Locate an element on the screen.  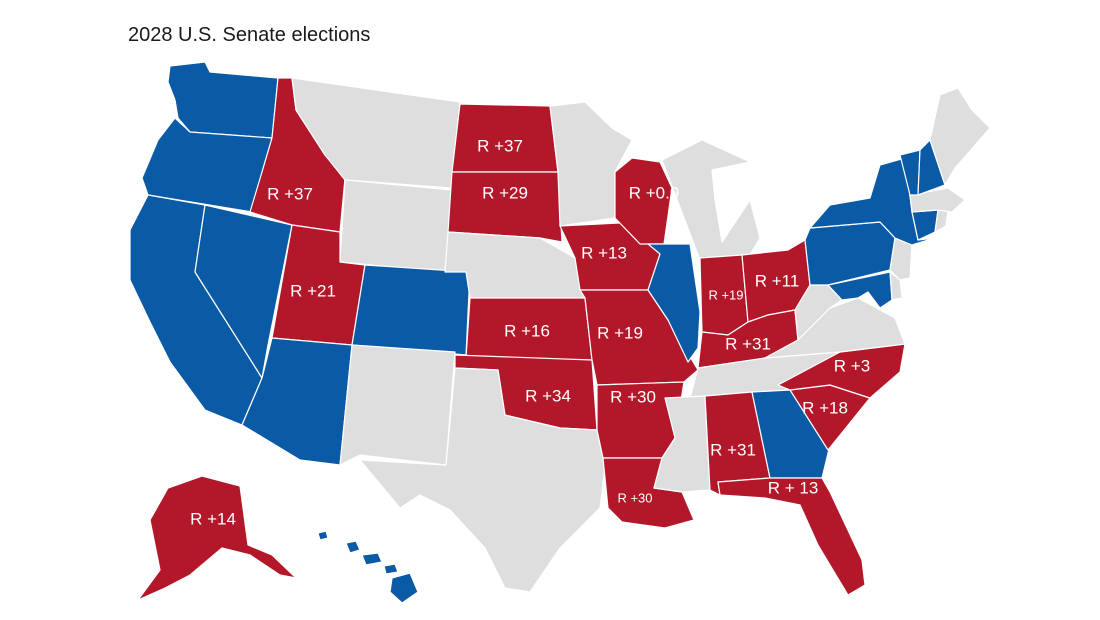
state-ME is located at coordinates (960, 136).